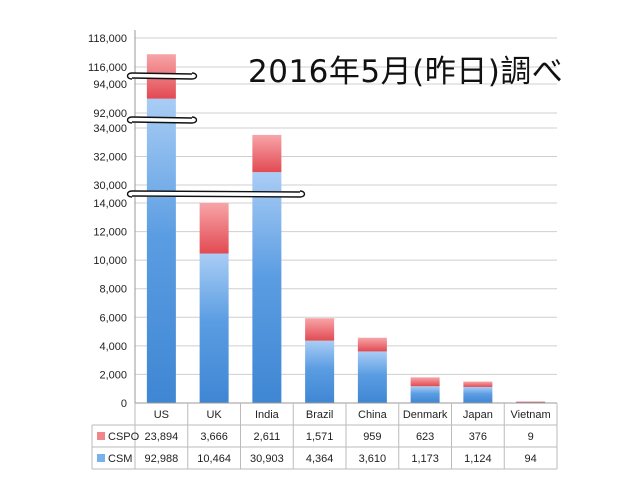 The image size is (638, 493). What do you see at coordinates (425, 437) in the screenshot?
I see `table-cell: 623` at bounding box center [425, 437].